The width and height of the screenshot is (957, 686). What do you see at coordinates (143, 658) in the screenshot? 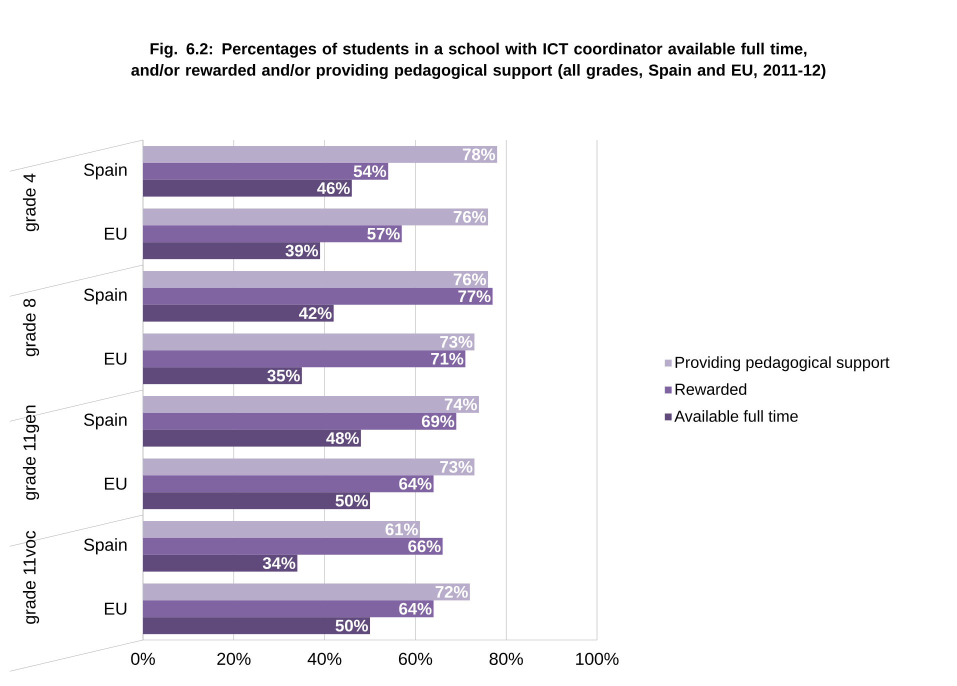
I see `x-tick-label: 0%` at bounding box center [143, 658].